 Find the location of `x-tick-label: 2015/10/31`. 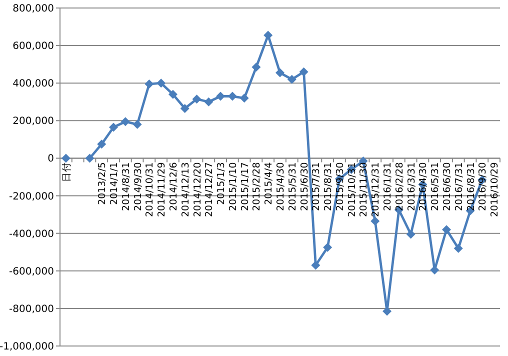

x-tick-label: 2015/10/31 is located at coordinates (352, 189).